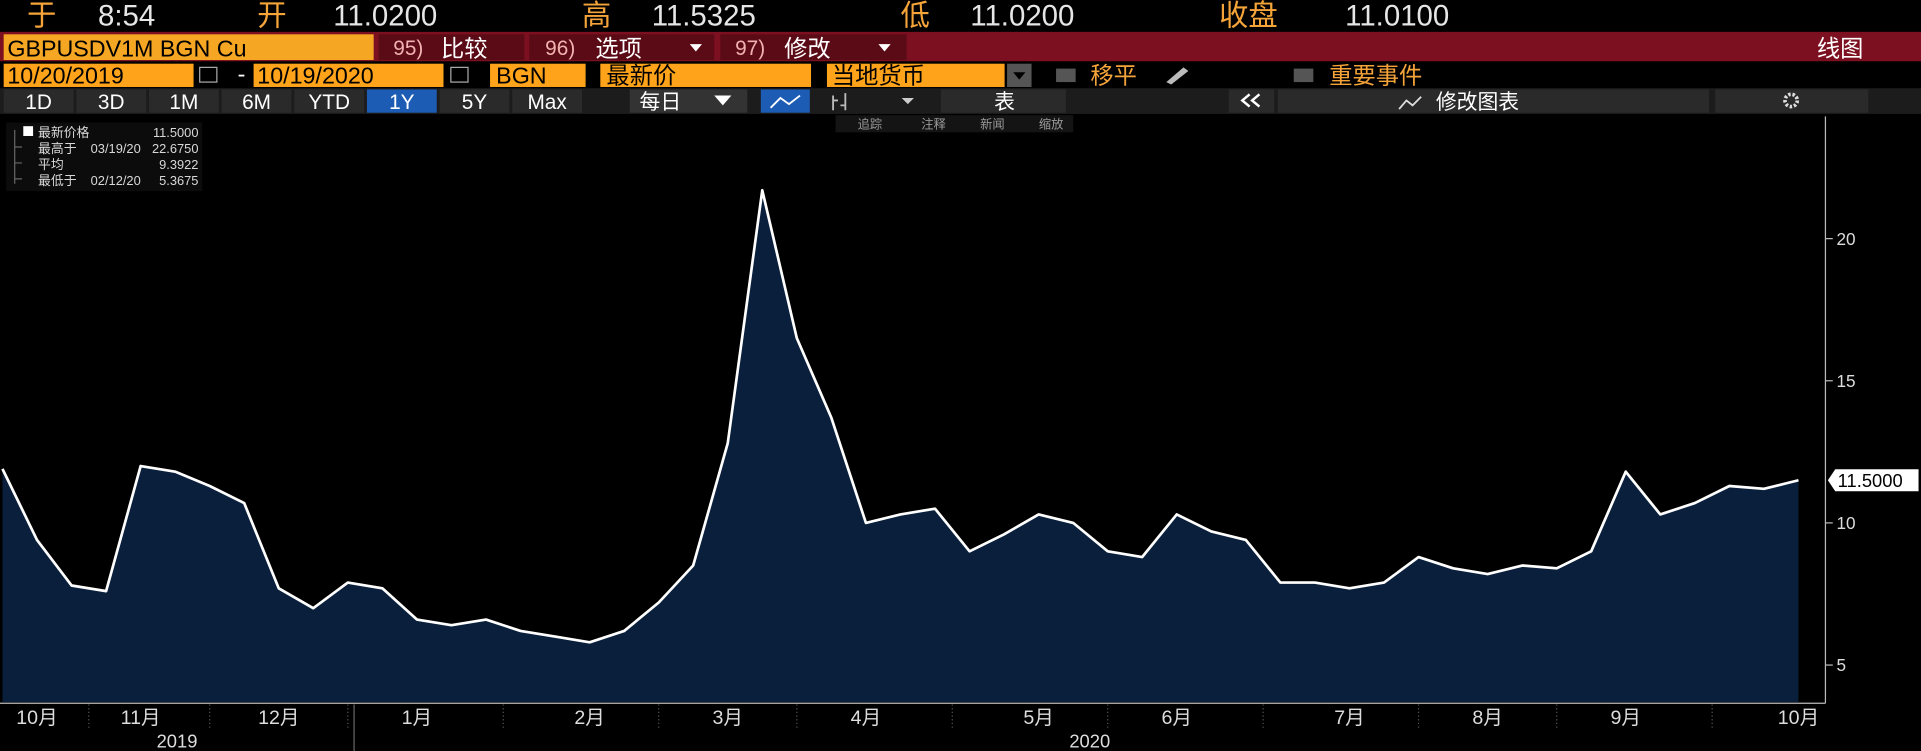 This screenshot has width=1921, height=751. Describe the element at coordinates (1493, 101) in the screenshot. I see `edit-chart-button` at that location.